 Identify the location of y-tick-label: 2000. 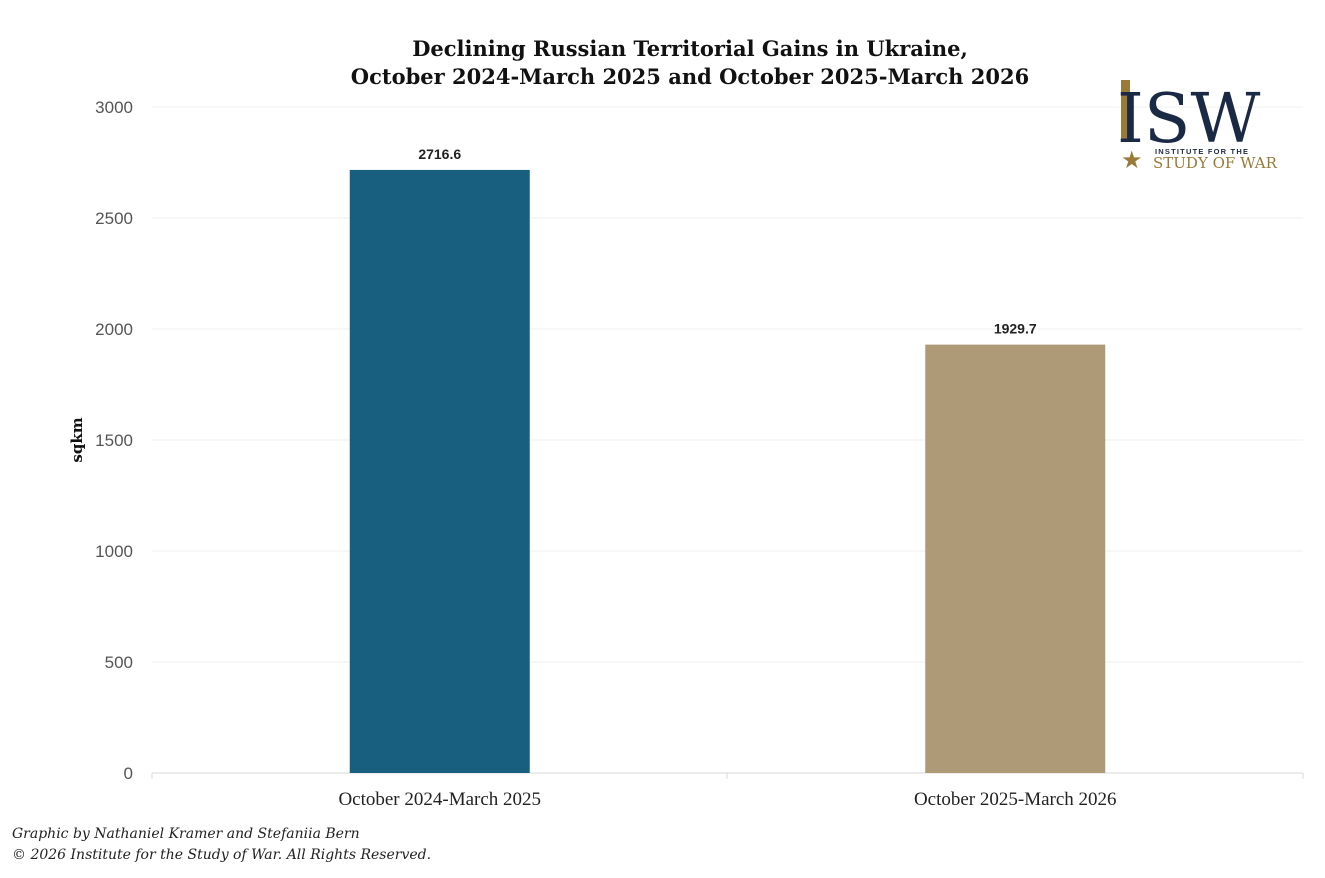
(114, 329).